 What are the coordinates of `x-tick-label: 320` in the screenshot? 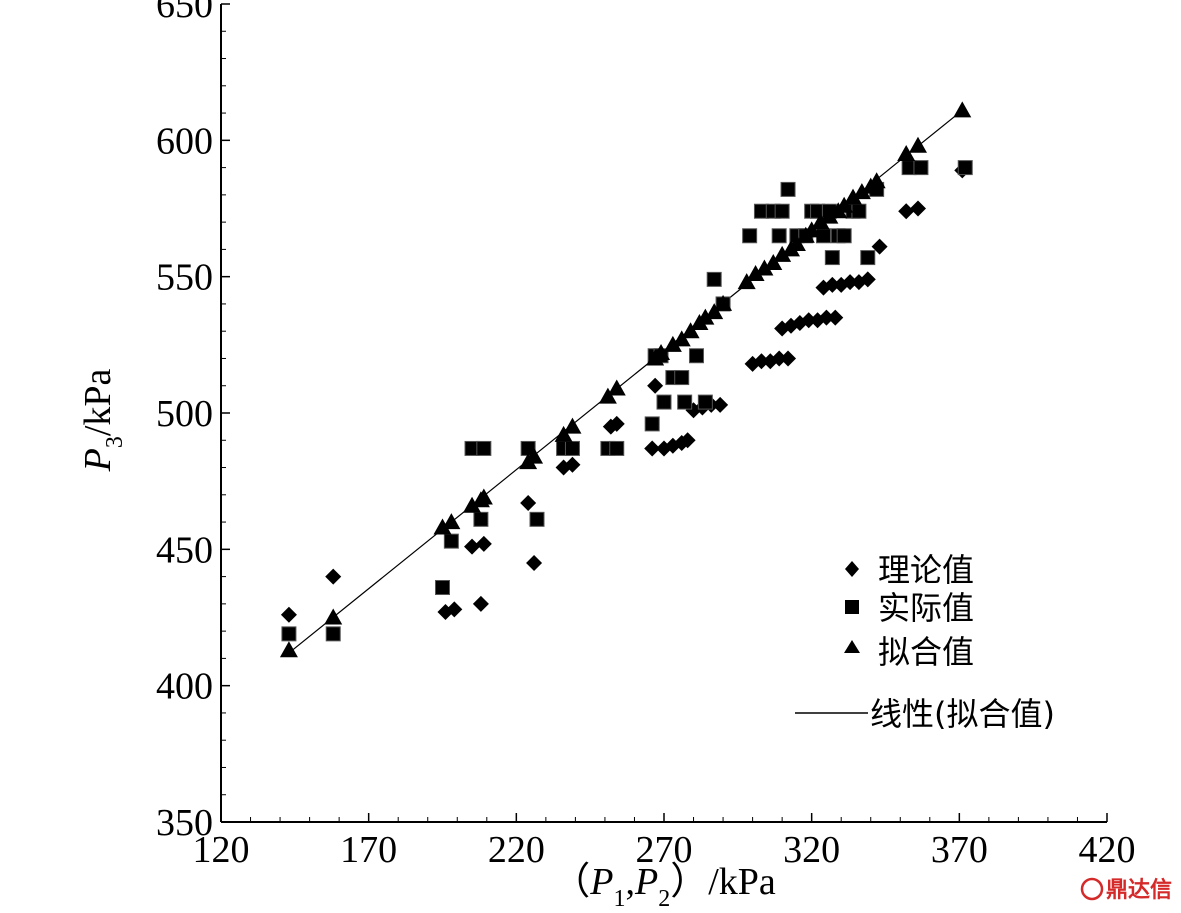 It's located at (811, 850).